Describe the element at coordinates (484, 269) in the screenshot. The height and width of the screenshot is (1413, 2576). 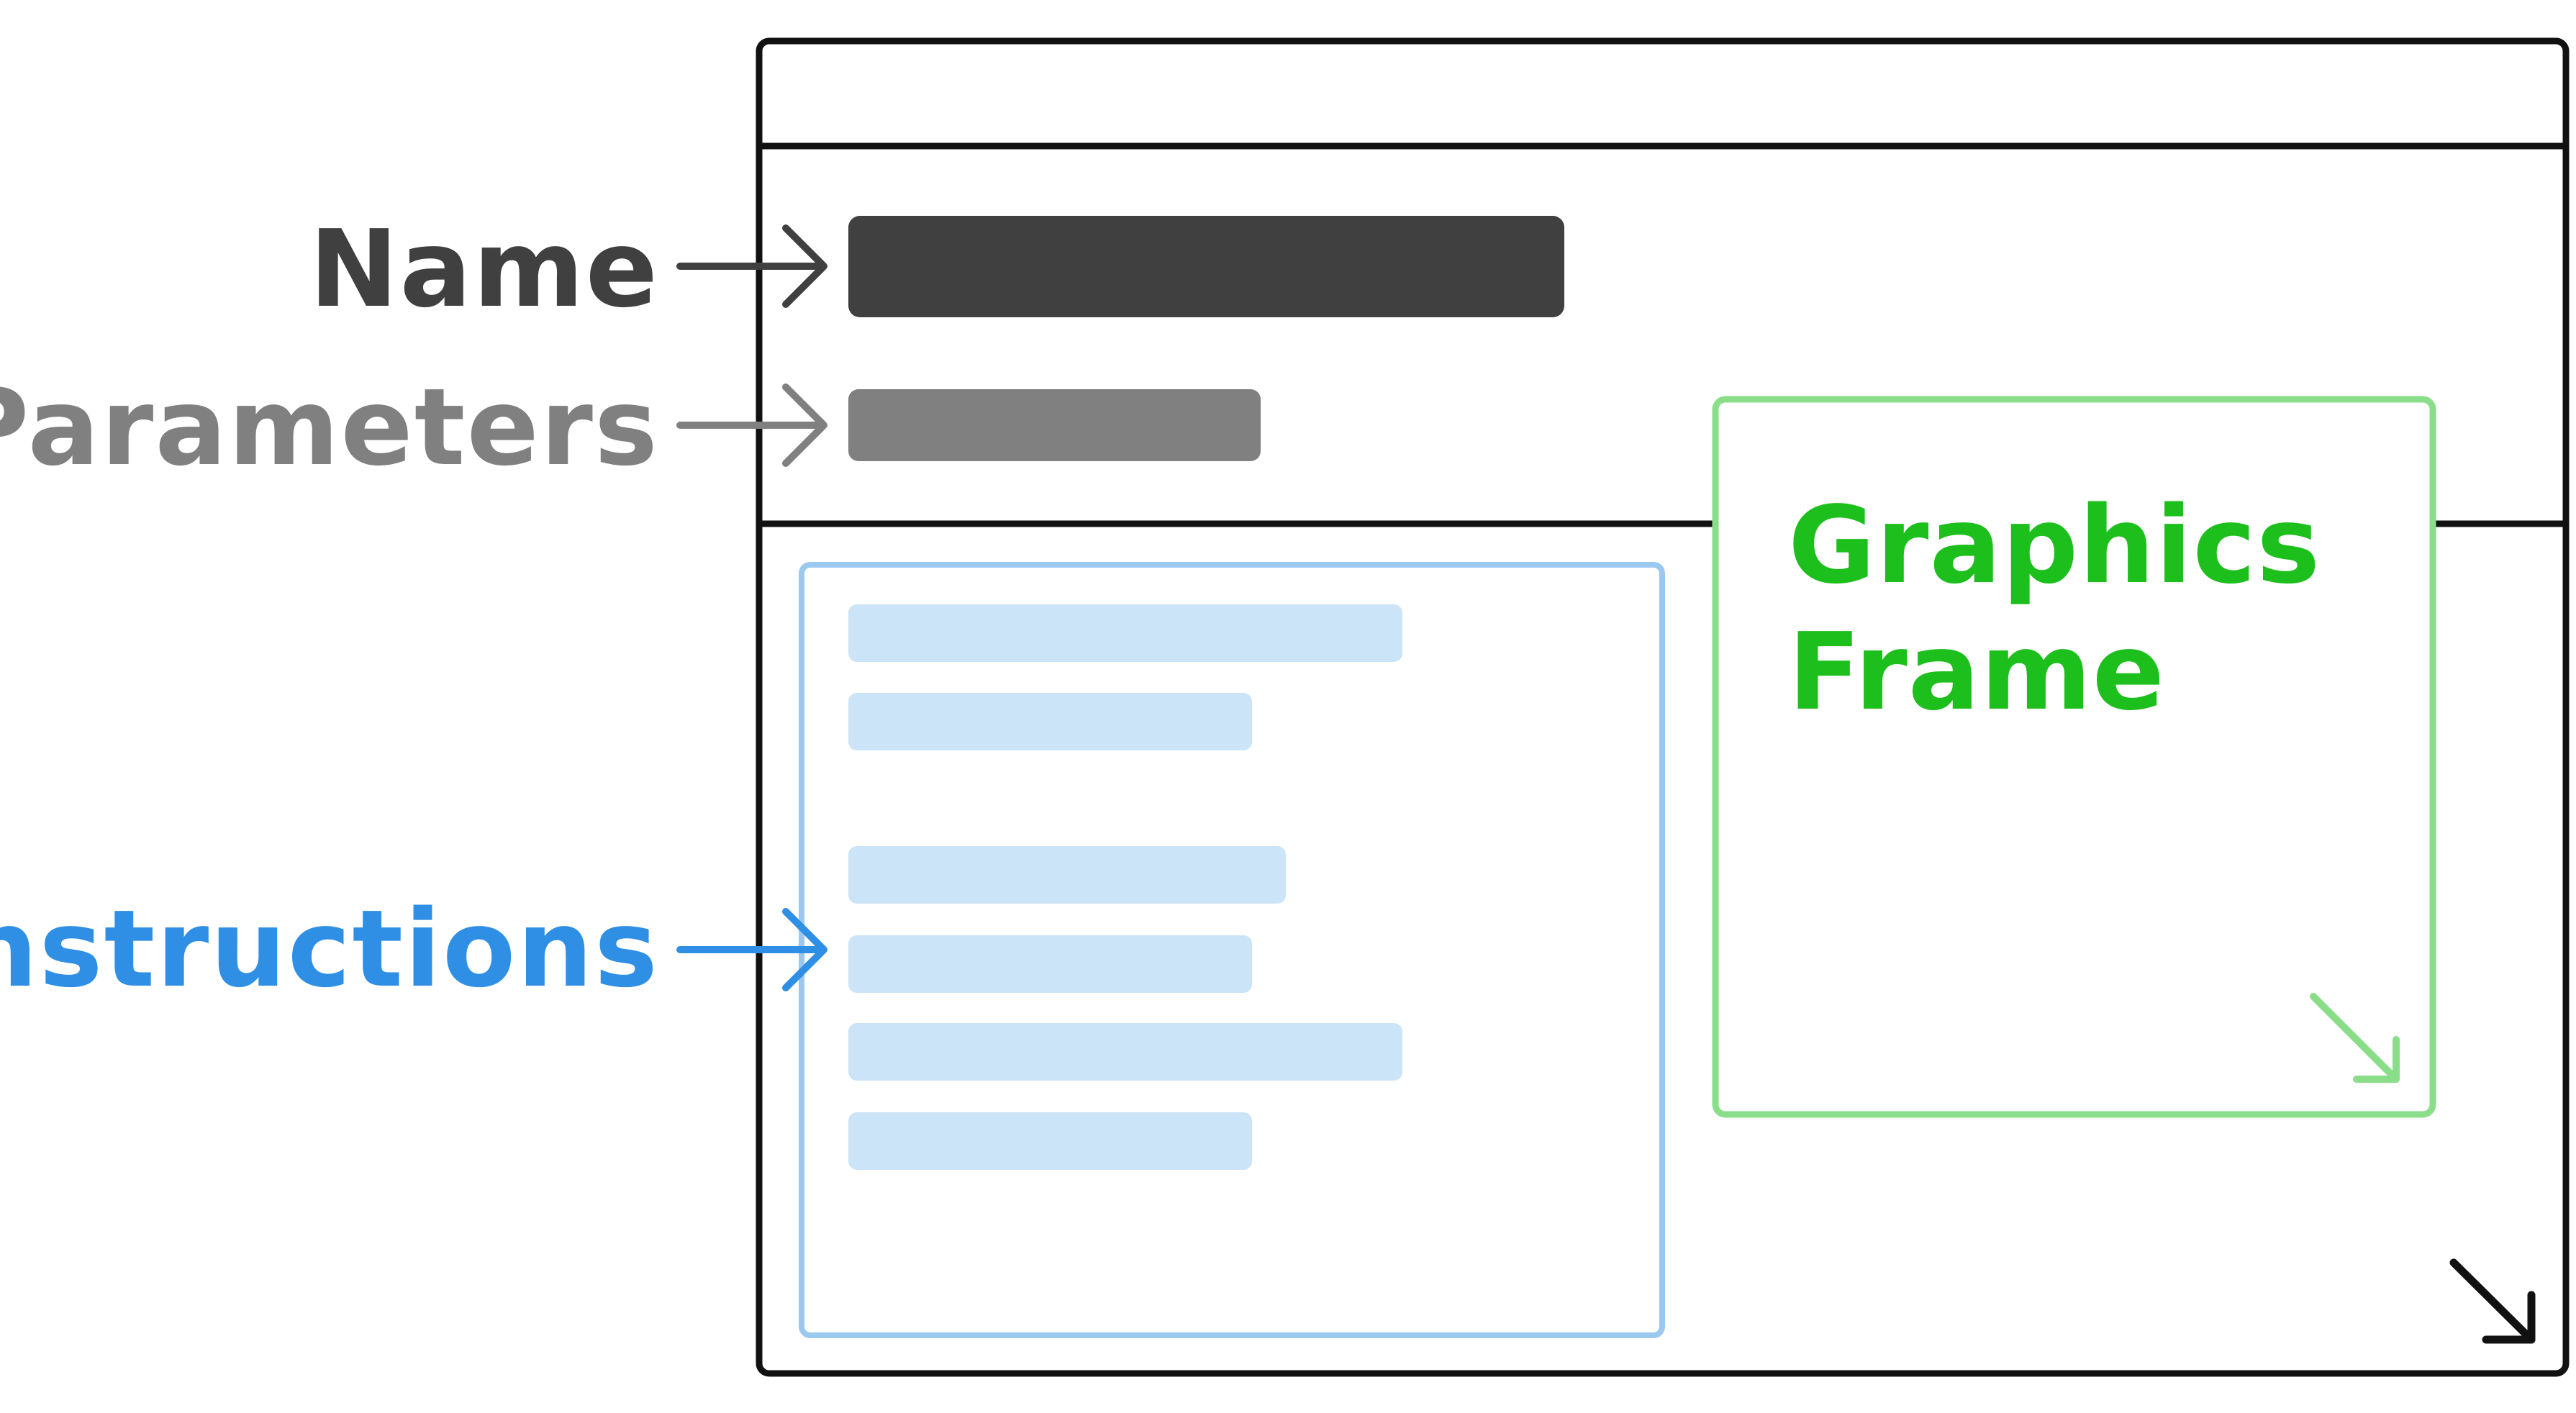
I see `name-callout-label: Name` at that location.